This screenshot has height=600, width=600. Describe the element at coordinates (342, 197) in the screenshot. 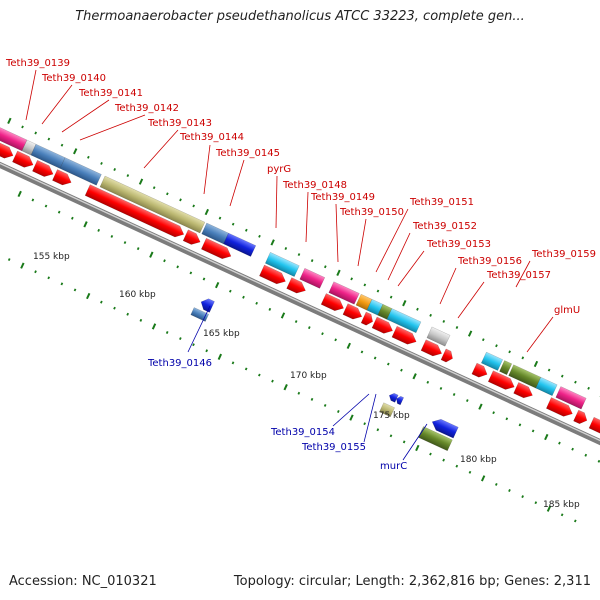

I see `gene-label: Teth39_0149` at that location.